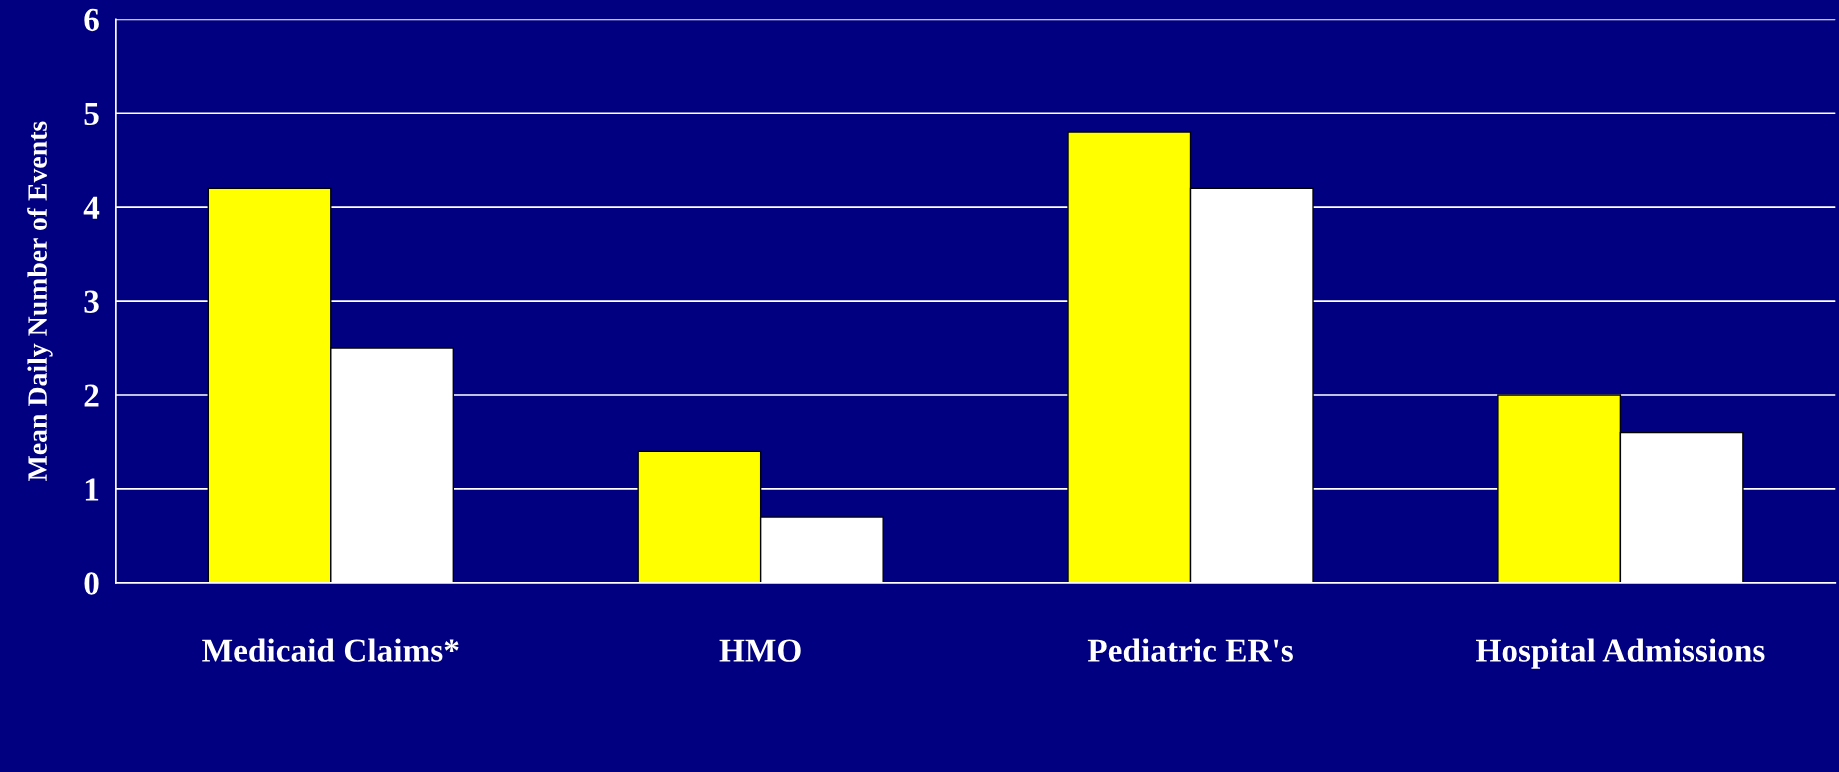 Image resolution: width=1839 pixels, height=772 pixels. What do you see at coordinates (91, 395) in the screenshot?
I see `y-tick-label: 2` at bounding box center [91, 395].